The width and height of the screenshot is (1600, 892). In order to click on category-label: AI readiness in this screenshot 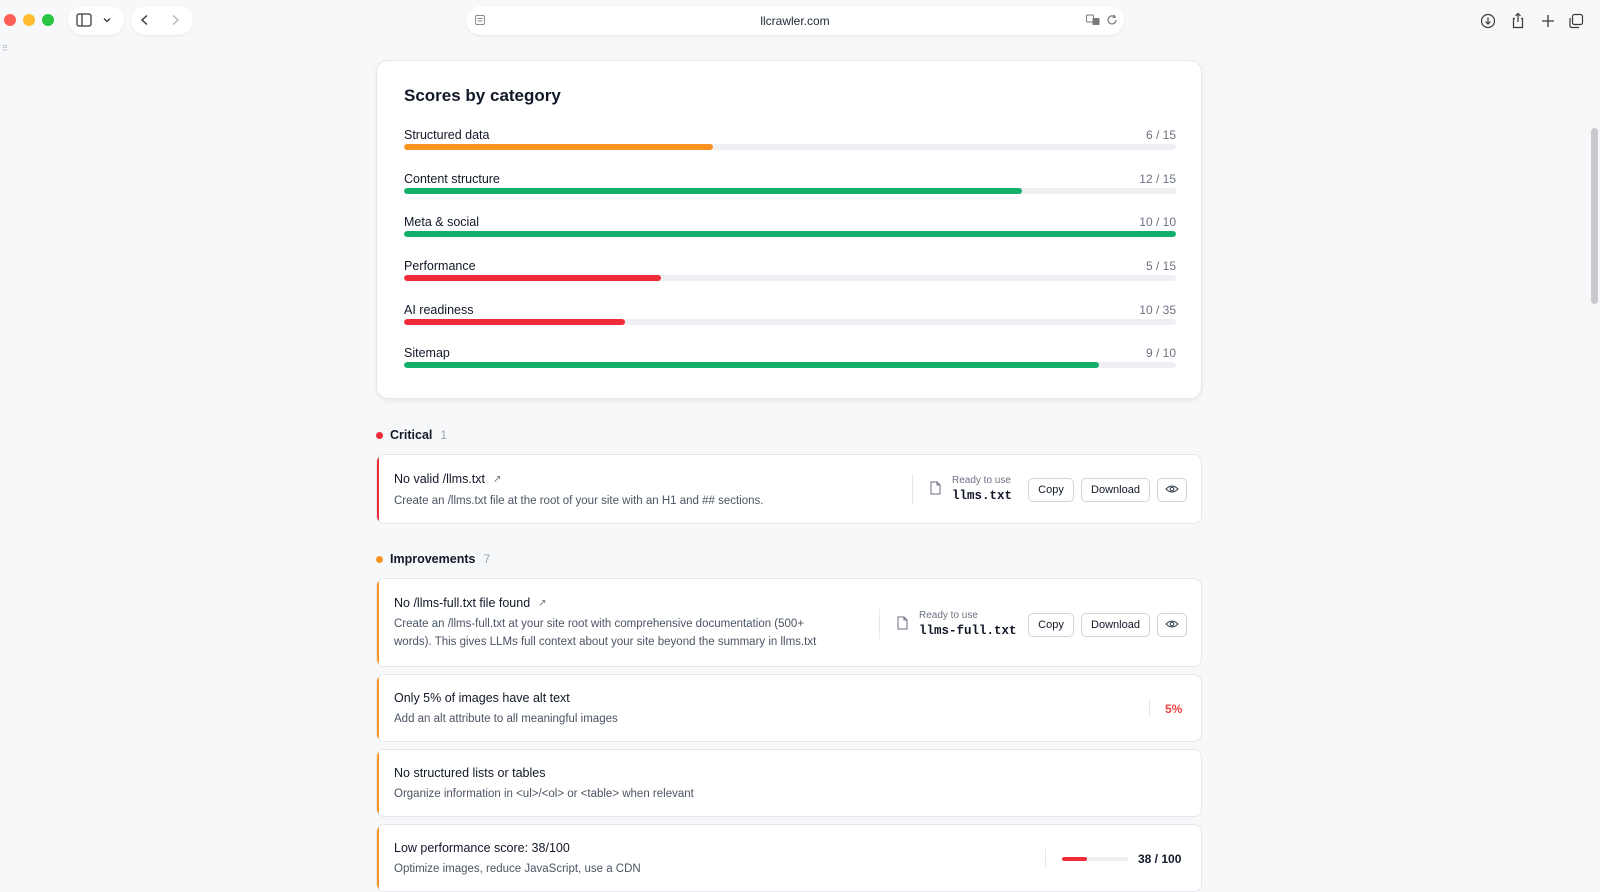, I will do `click(439, 310)`.